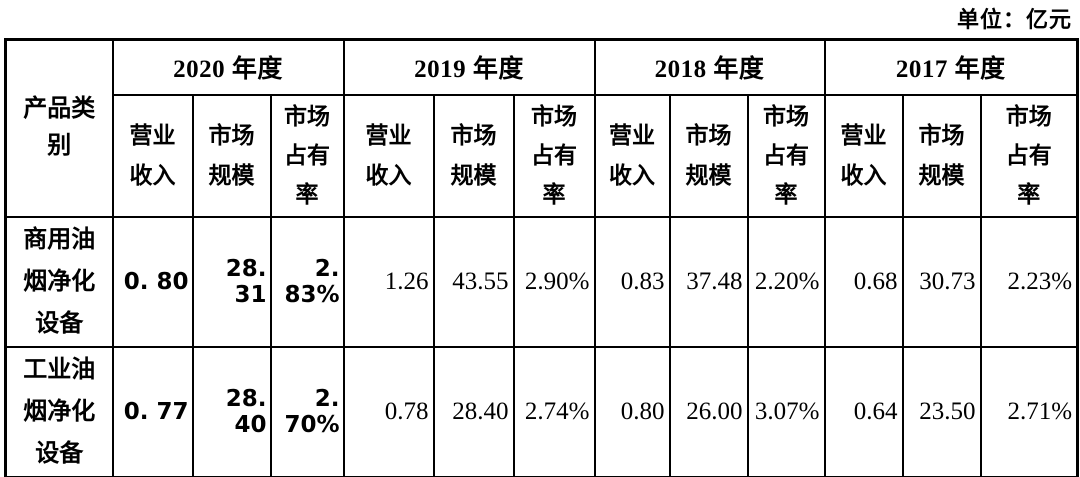 The image size is (1080, 477). I want to click on value-cell-2019-market-size: 28.40, so click(473, 411).